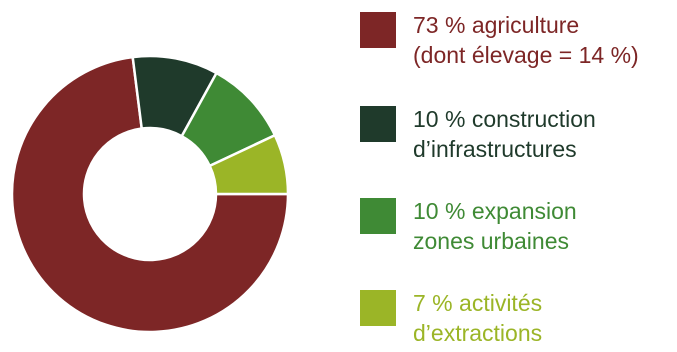 This screenshot has width=677, height=352. Describe the element at coordinates (378, 124) in the screenshot. I see `legend-swatch-construction` at that location.